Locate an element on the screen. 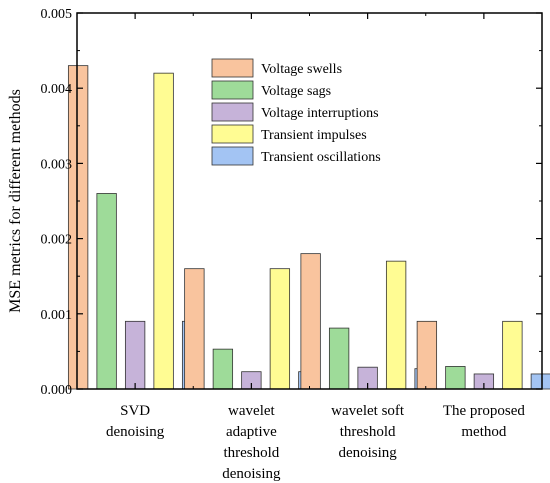  y-tick-label: 0.002 is located at coordinates (57, 240).